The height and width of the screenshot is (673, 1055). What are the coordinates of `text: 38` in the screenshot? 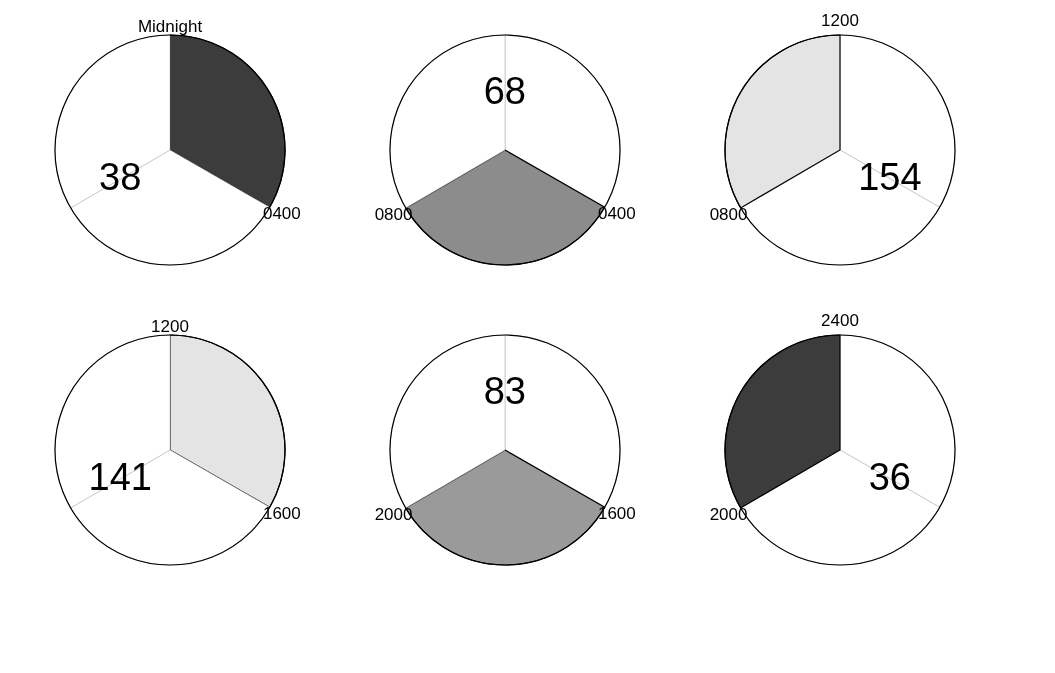 It's located at (120, 176).